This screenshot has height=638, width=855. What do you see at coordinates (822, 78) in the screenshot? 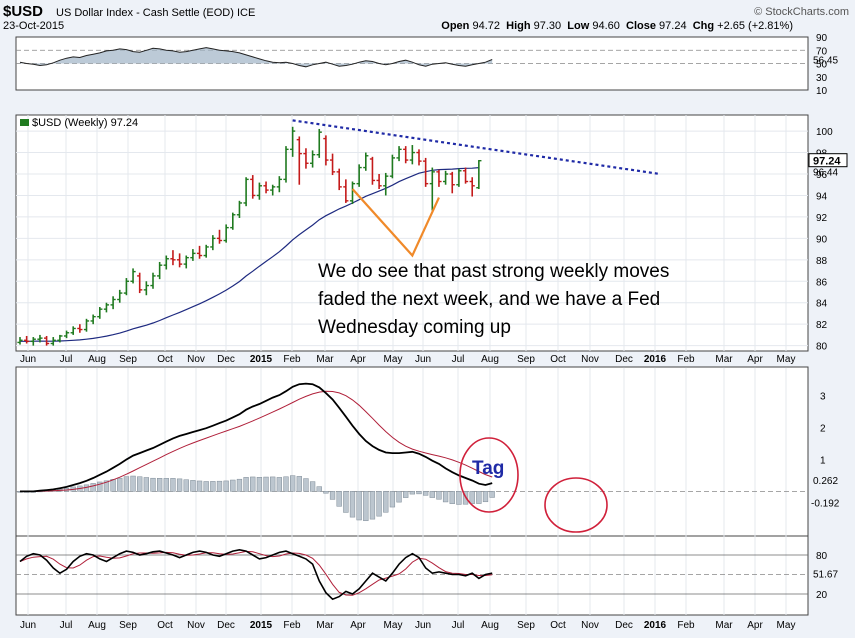
I see `rsi-tick-label: 30` at bounding box center [822, 78].